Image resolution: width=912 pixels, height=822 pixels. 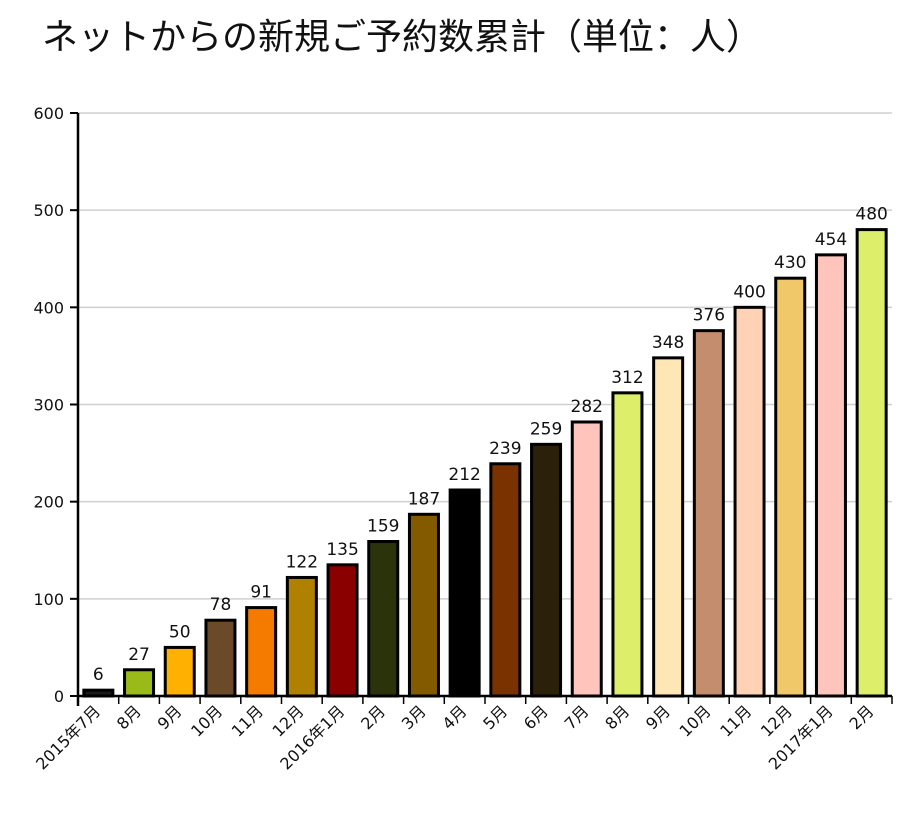 I want to click on data-label-12: 282, so click(x=587, y=407).